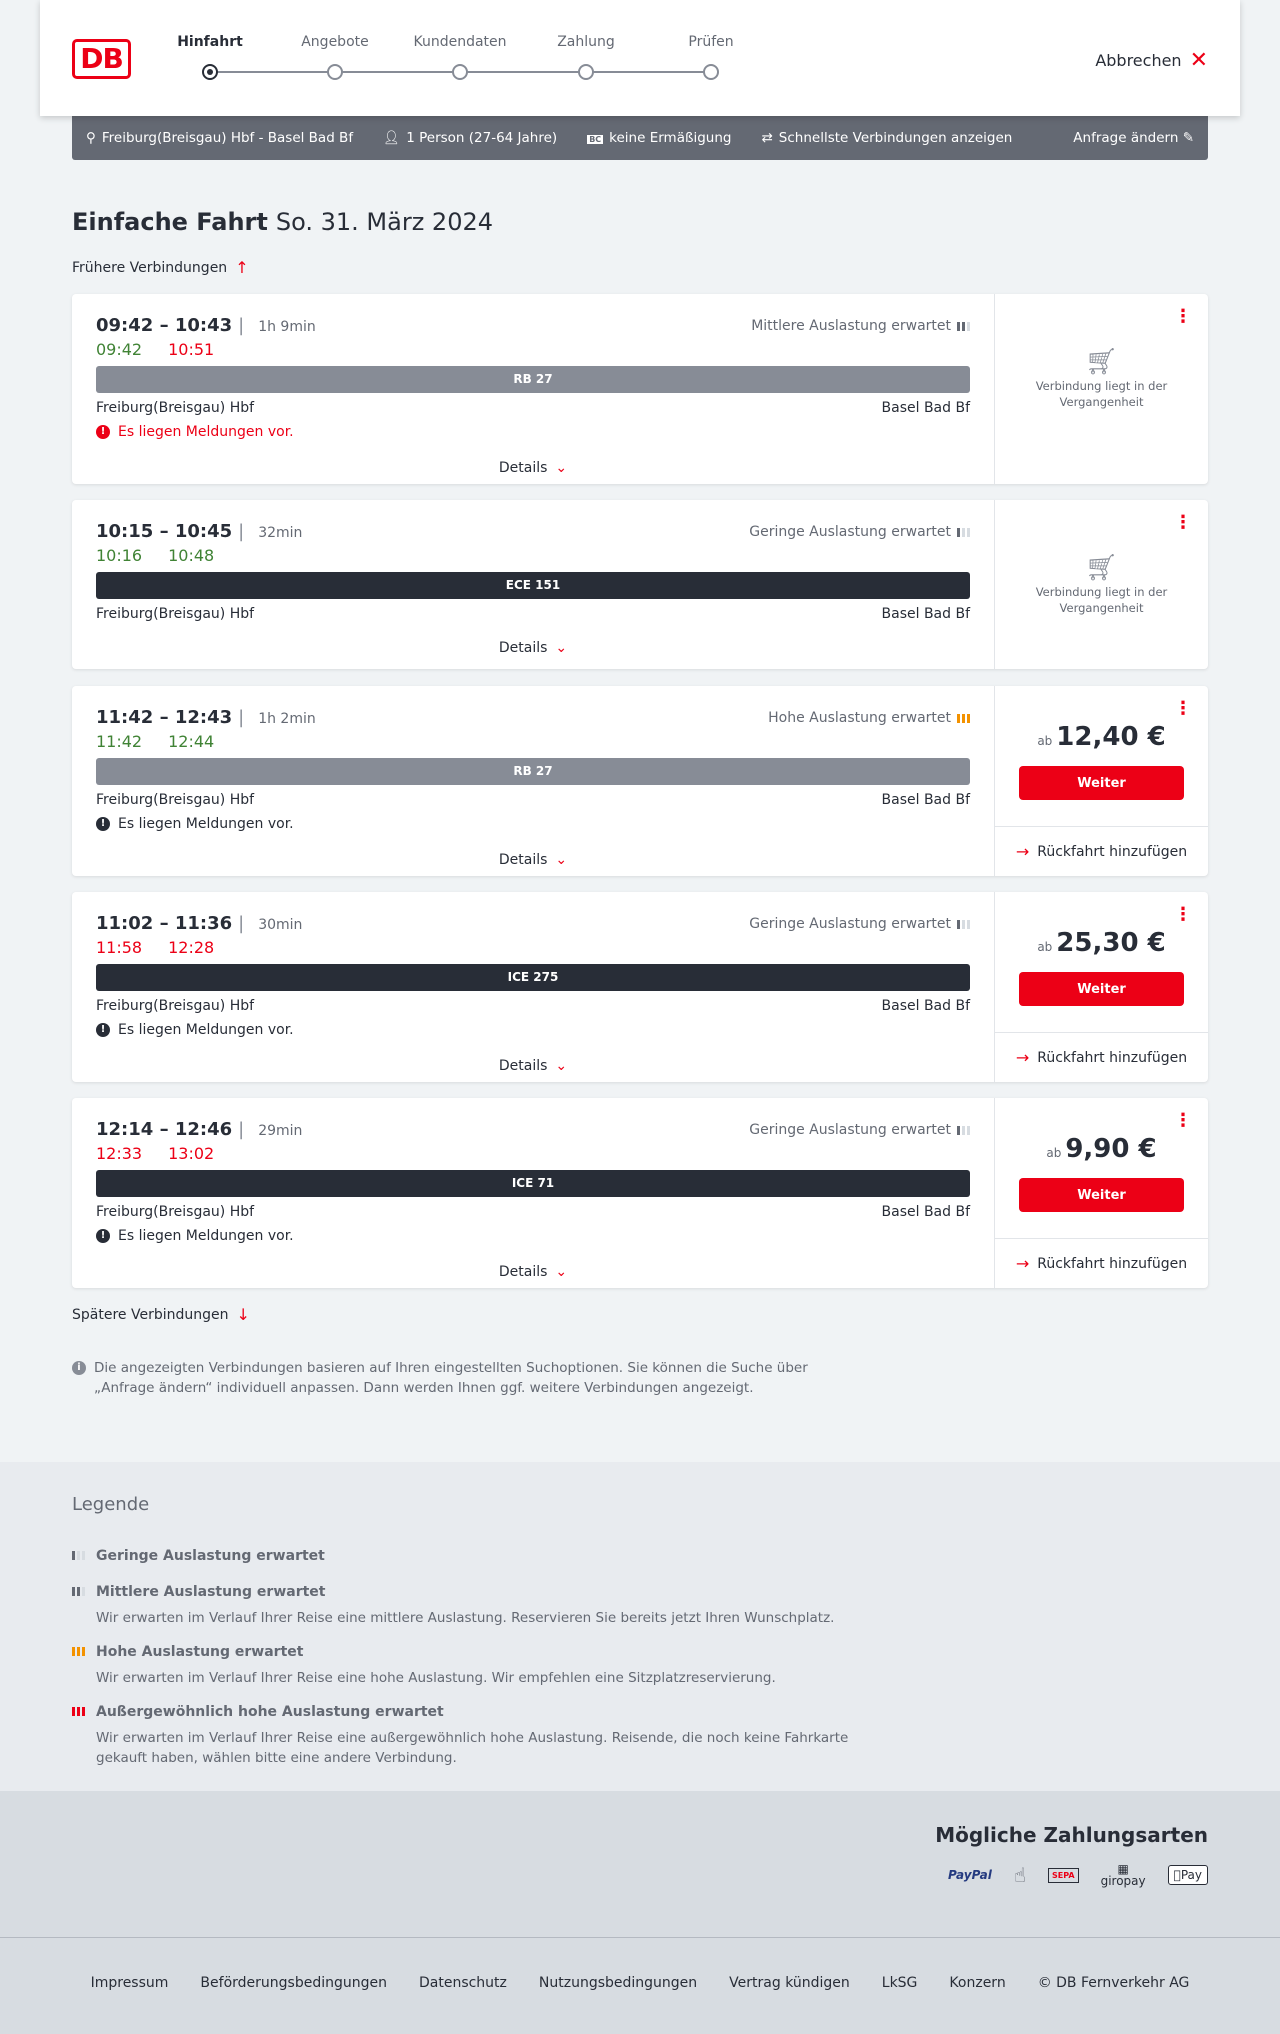 The height and width of the screenshot is (2034, 1280). What do you see at coordinates (859, 1130) in the screenshot?
I see `load-indicator: Geringe Auslastung erwartet` at bounding box center [859, 1130].